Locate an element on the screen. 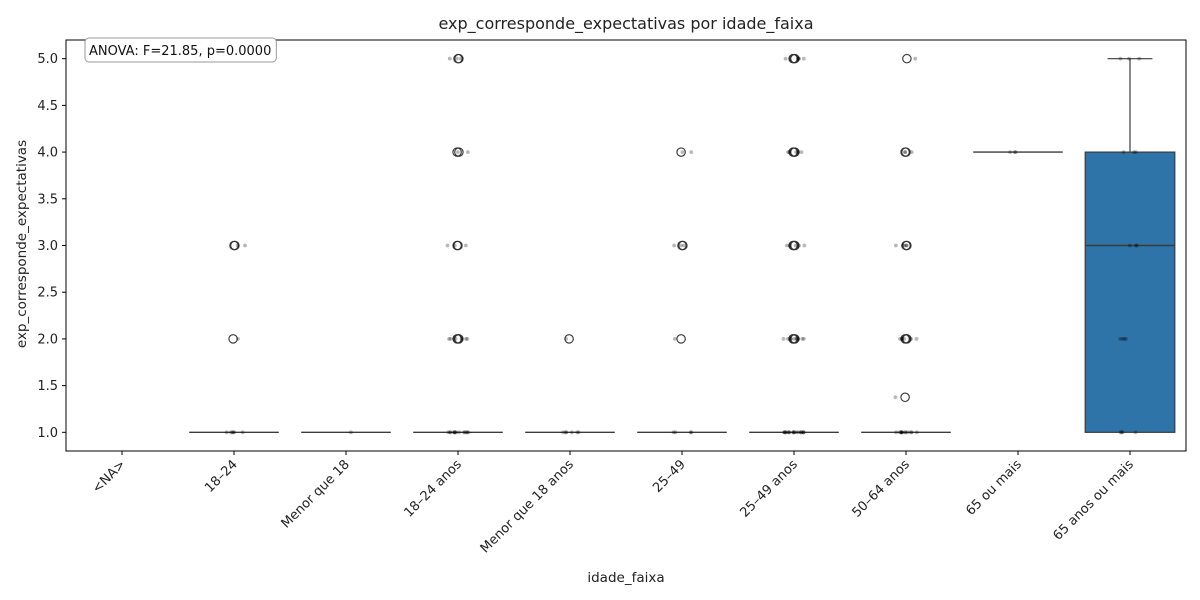 Image resolution: width=1200 pixels, height=600 pixels. y-tick-label: 5.0 is located at coordinates (47, 59).